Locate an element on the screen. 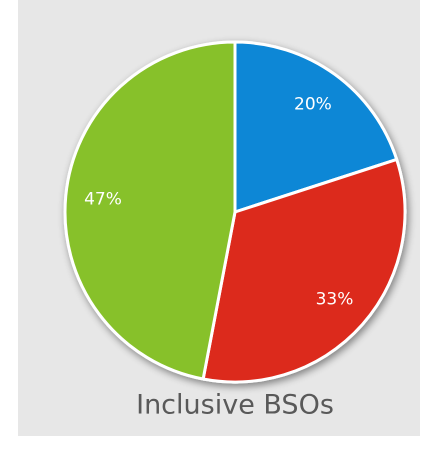  data-label: 47% is located at coordinates (103, 200).